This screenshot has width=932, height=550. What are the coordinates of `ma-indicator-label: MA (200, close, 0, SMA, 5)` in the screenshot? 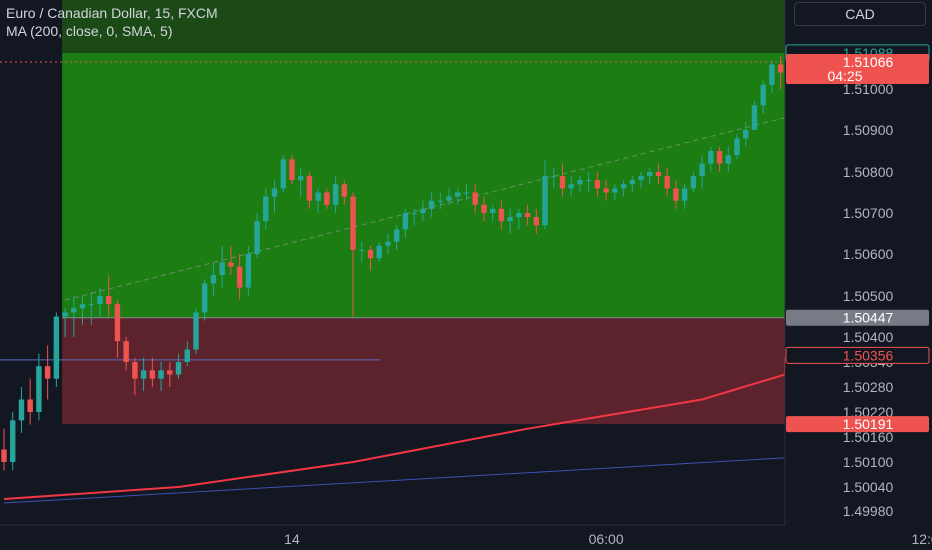 It's located at (89, 31).